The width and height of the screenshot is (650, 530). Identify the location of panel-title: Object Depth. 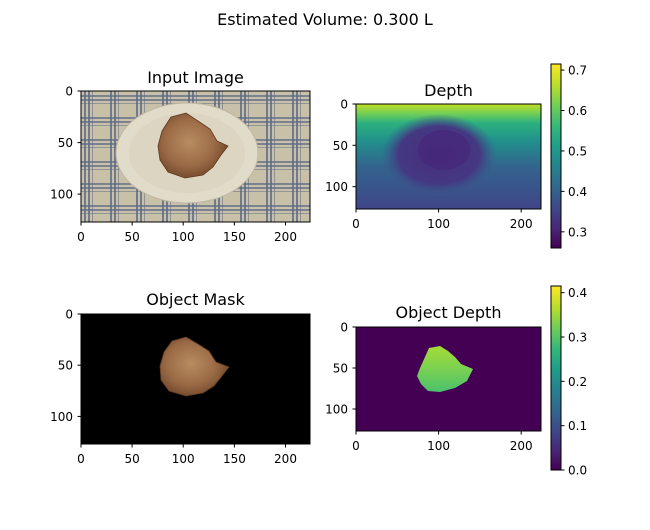
(449, 312).